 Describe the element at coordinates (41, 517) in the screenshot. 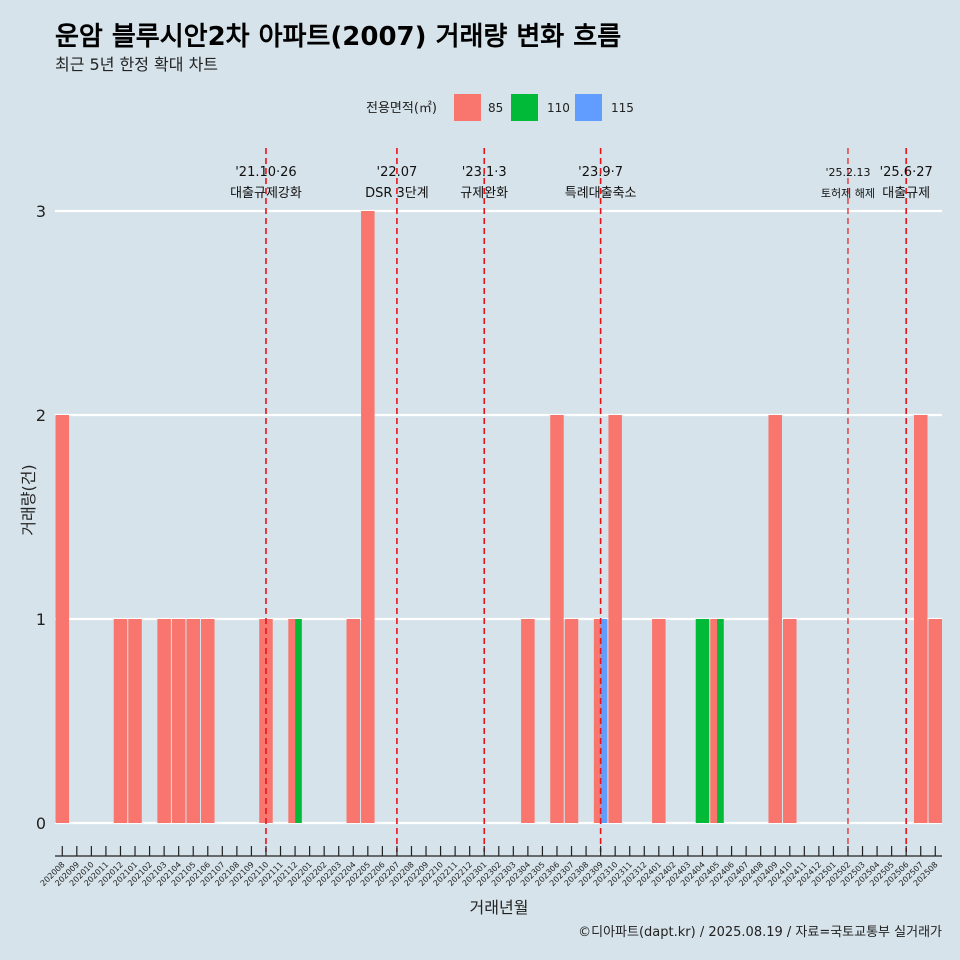

I see `y-axis: 0 1 2 3` at that location.